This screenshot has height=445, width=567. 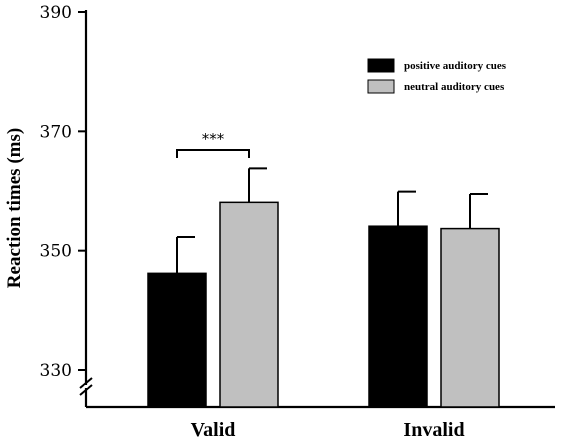 What do you see at coordinates (56, 132) in the screenshot?
I see `y-tick-label: 370` at bounding box center [56, 132].